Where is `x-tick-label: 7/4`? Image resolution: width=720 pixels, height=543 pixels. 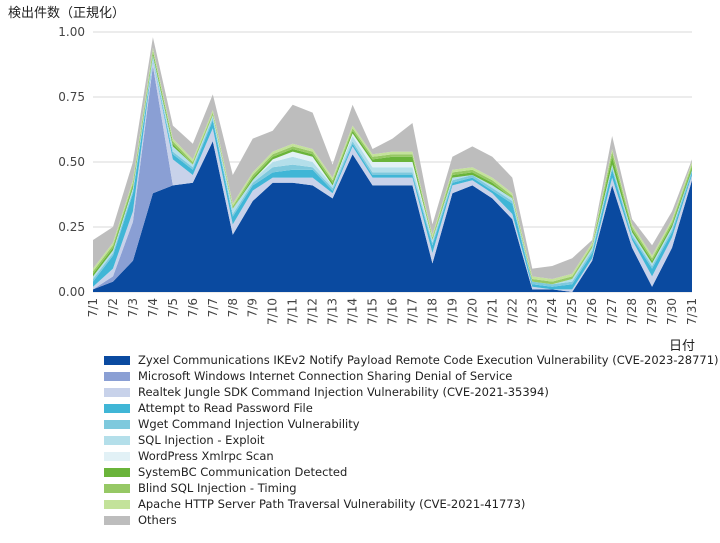 x-tick-label: 7/4 is located at coordinates (153, 307).